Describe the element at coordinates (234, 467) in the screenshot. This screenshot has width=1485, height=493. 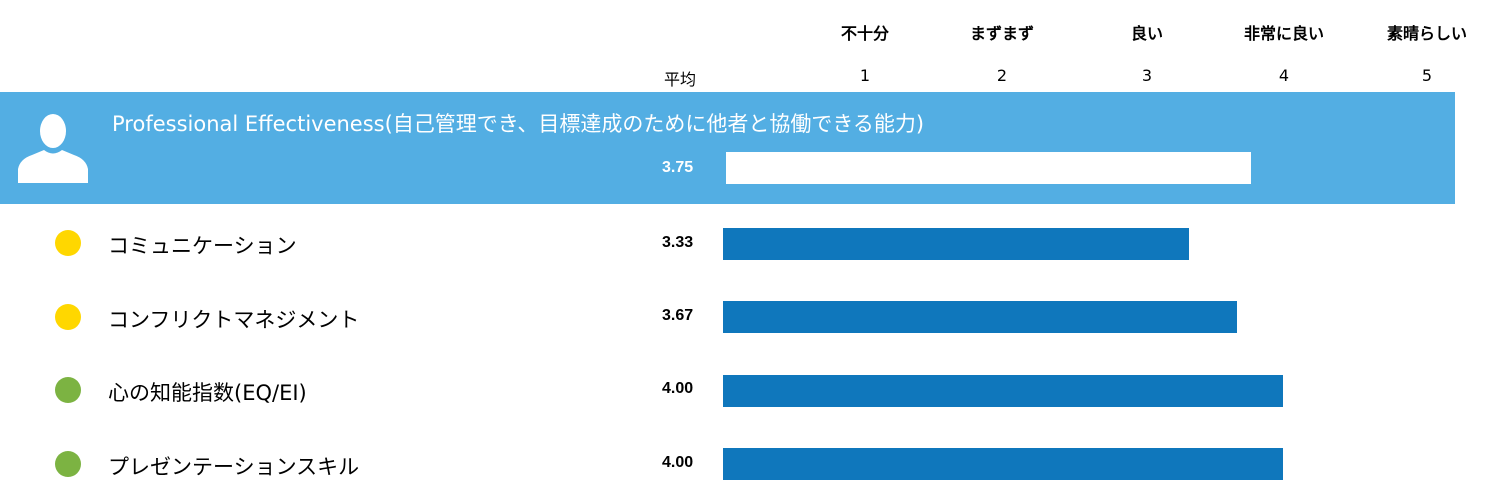
I see `item-label: プレゼンテーションスキル` at that location.